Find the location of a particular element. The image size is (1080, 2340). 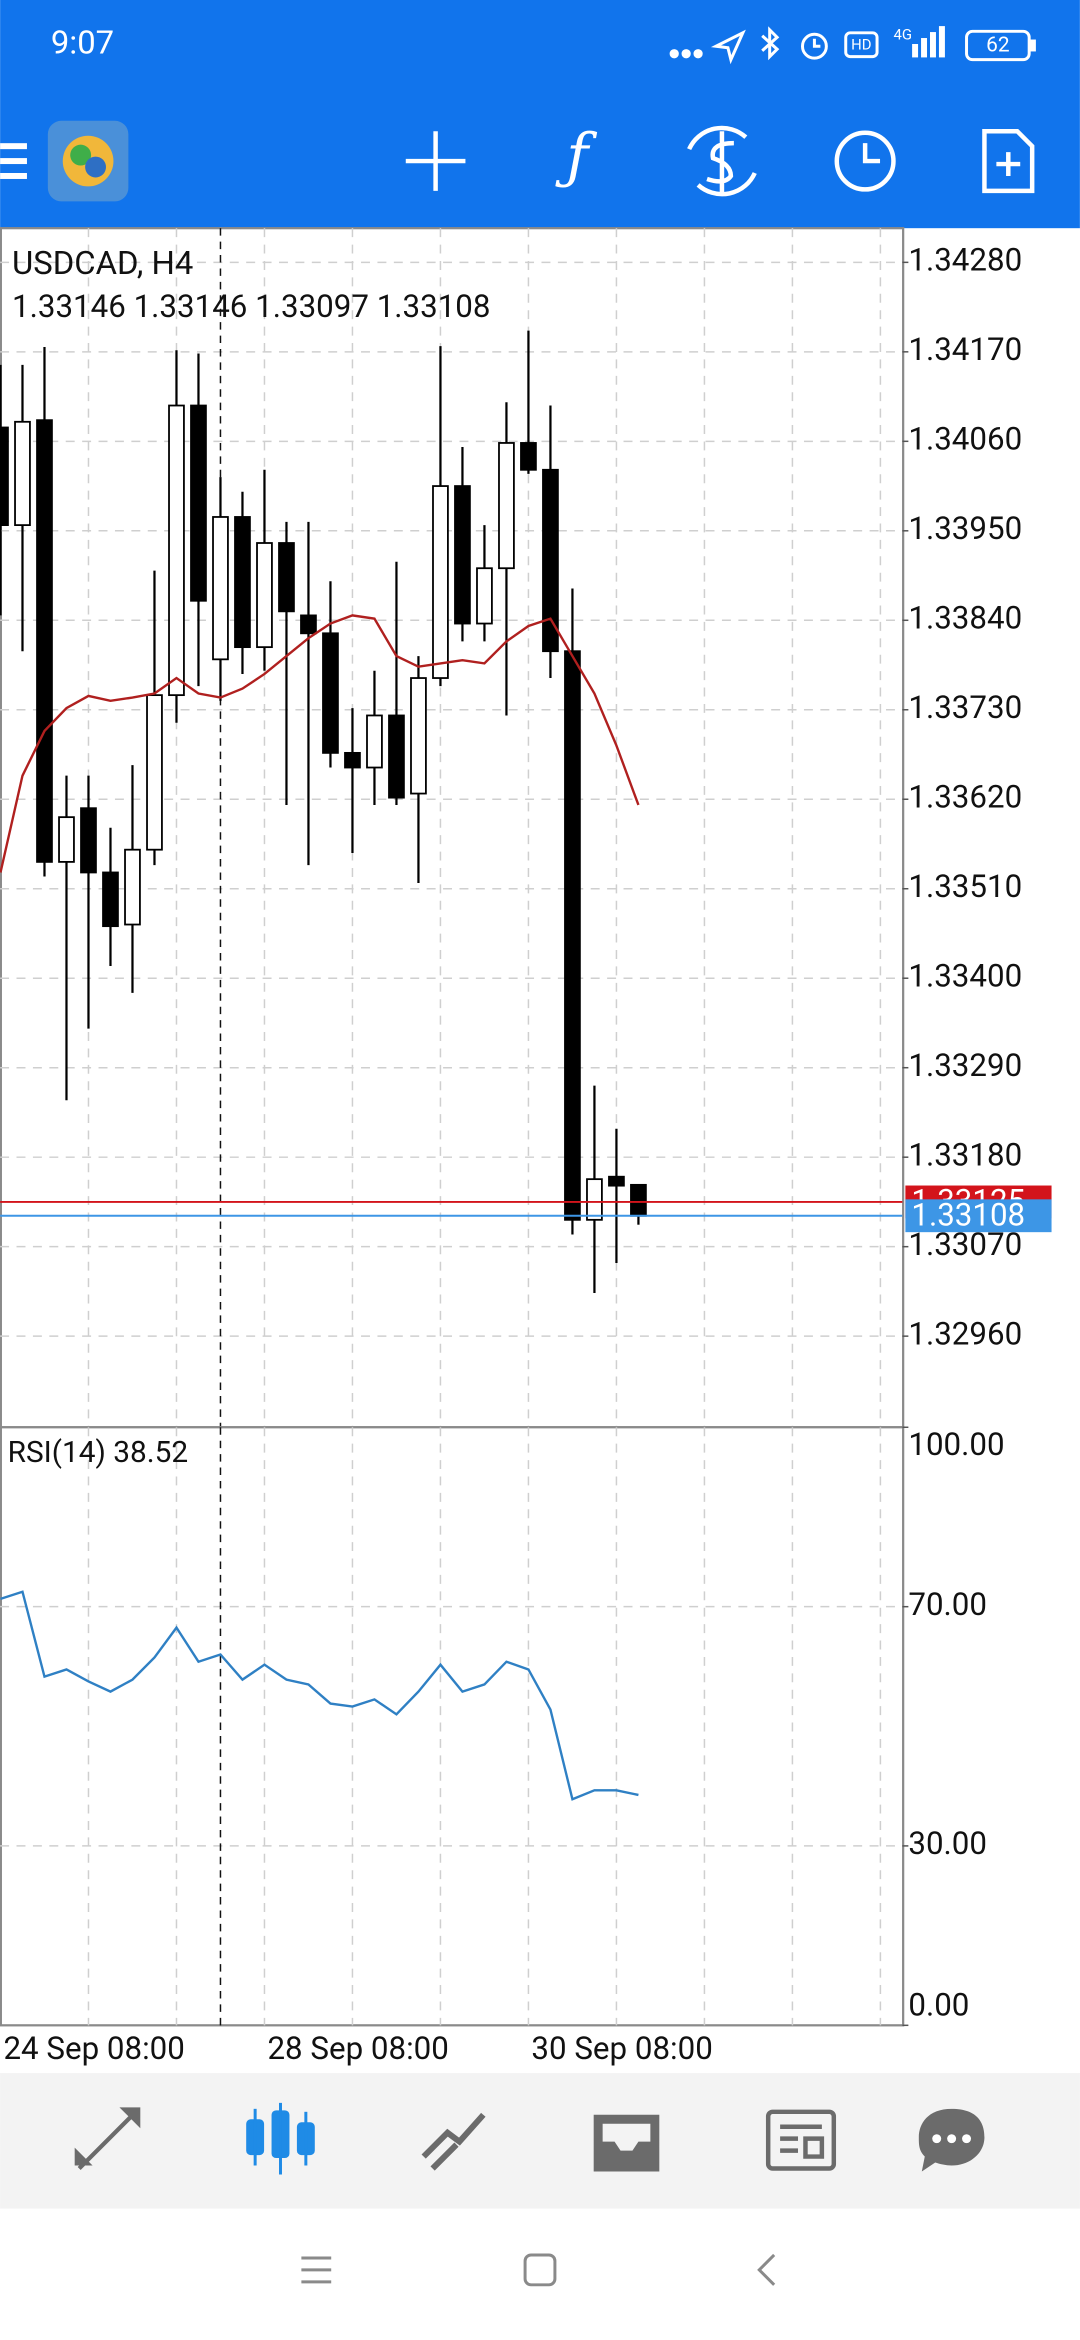

status-battery: 62 is located at coordinates (997, 46).